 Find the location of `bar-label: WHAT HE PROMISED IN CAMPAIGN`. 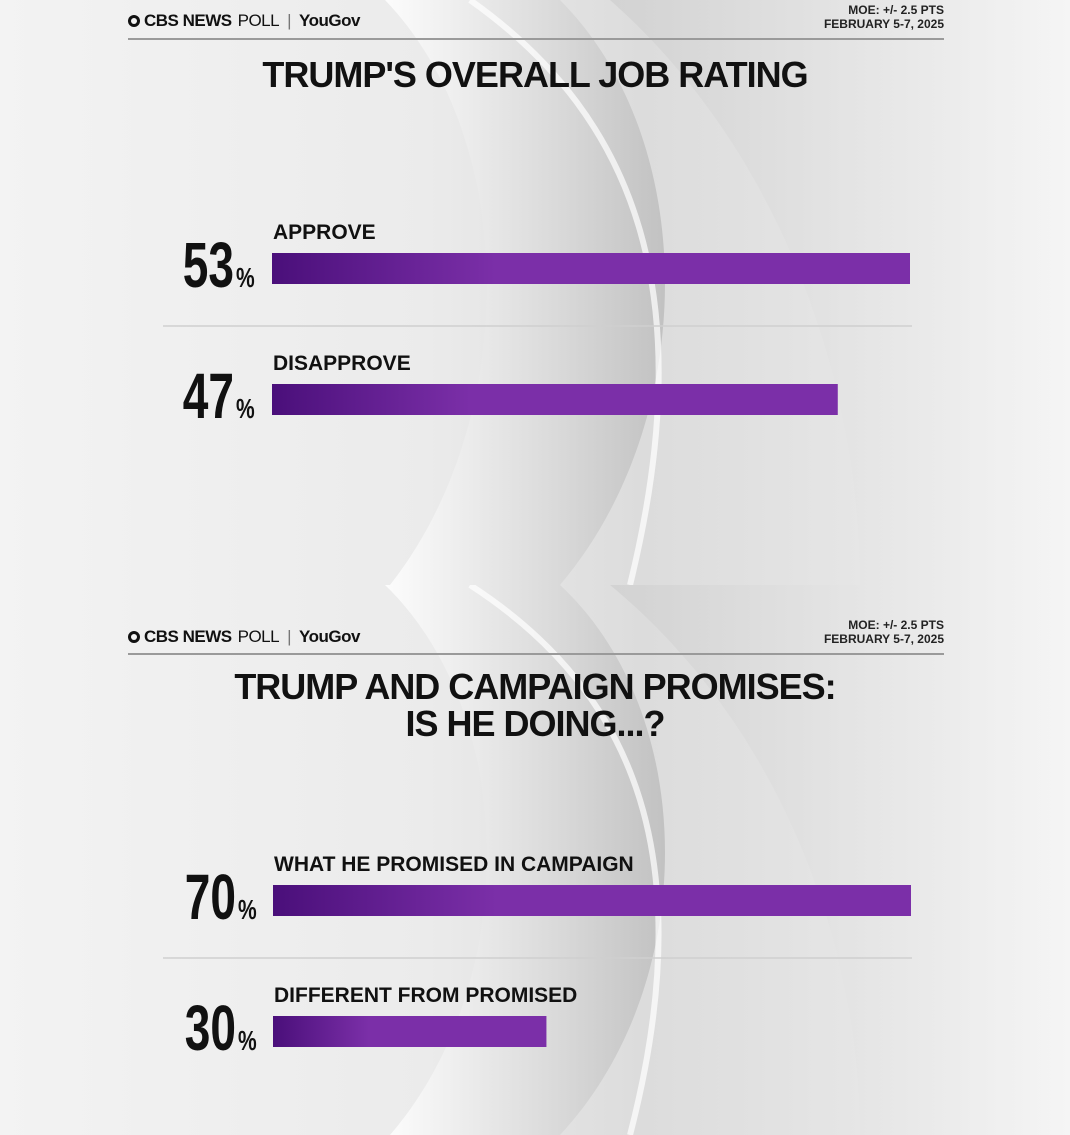

bar-label: WHAT HE PROMISED IN CAMPAIGN is located at coordinates (454, 864).